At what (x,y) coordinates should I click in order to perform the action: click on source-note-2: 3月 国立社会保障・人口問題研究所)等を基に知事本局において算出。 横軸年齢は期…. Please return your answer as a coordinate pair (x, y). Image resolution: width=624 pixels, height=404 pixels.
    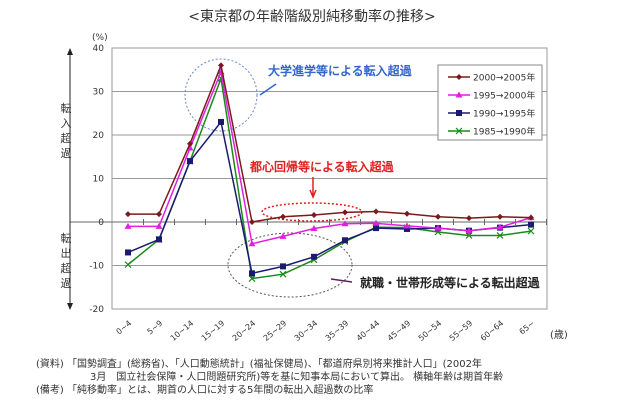
    Looking at the image, I should click on (297, 377).